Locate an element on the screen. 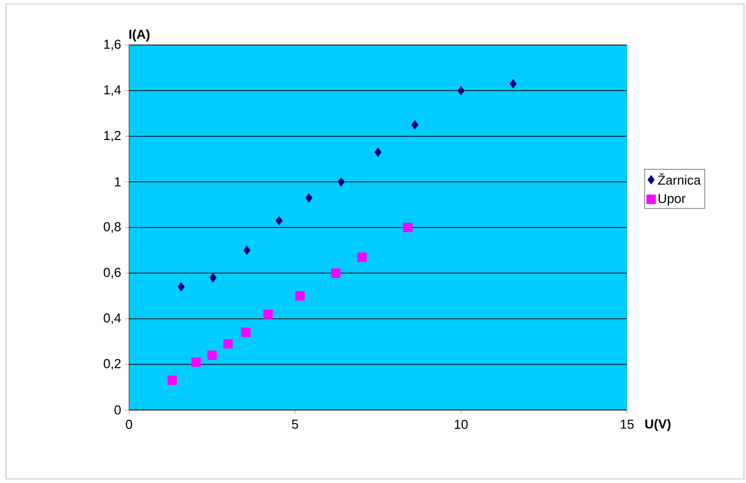 This screenshot has height=483, width=746. y-tick-label: 0,8 is located at coordinates (112, 227).